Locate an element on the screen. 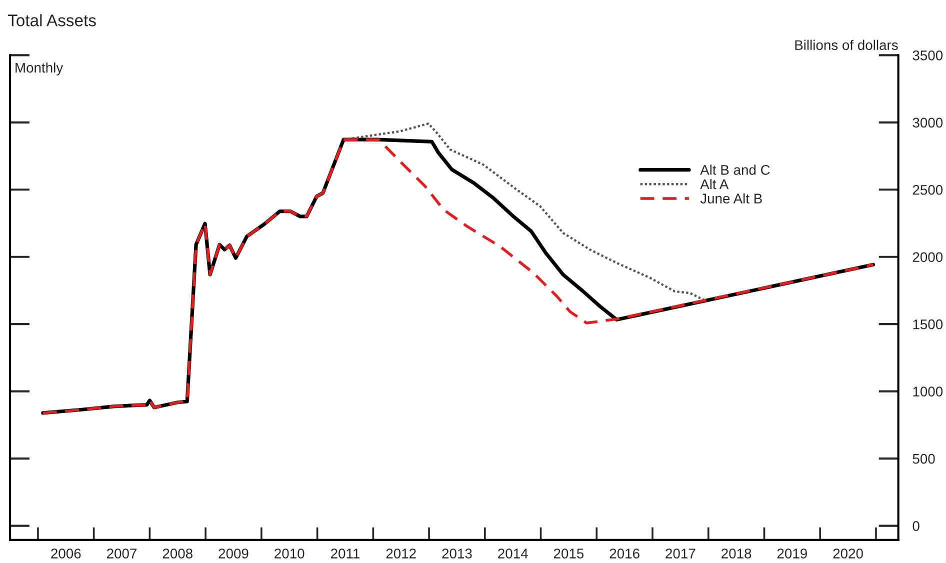 This screenshot has width=946, height=563. x-tick-label: 2010 is located at coordinates (289, 553).